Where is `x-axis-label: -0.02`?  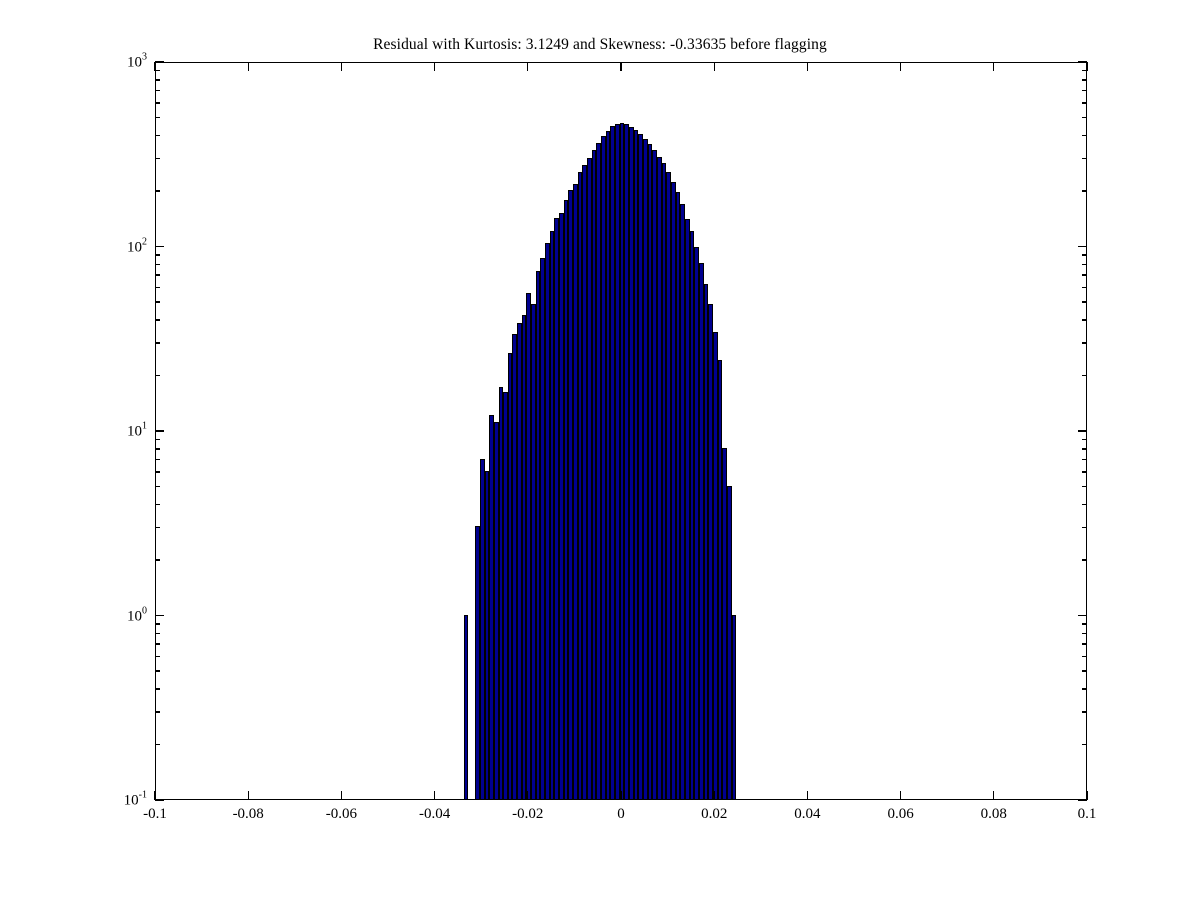
x-axis-label: -0.02 is located at coordinates (528, 814).